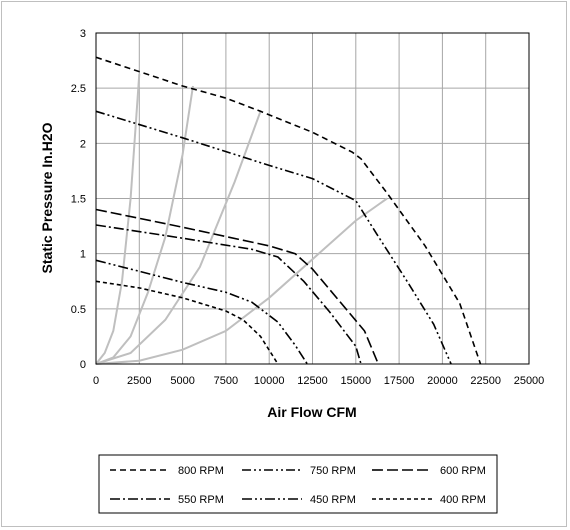 The width and height of the screenshot is (570, 530). Describe the element at coordinates (226, 381) in the screenshot. I see `x-tick-label: 7500` at that location.